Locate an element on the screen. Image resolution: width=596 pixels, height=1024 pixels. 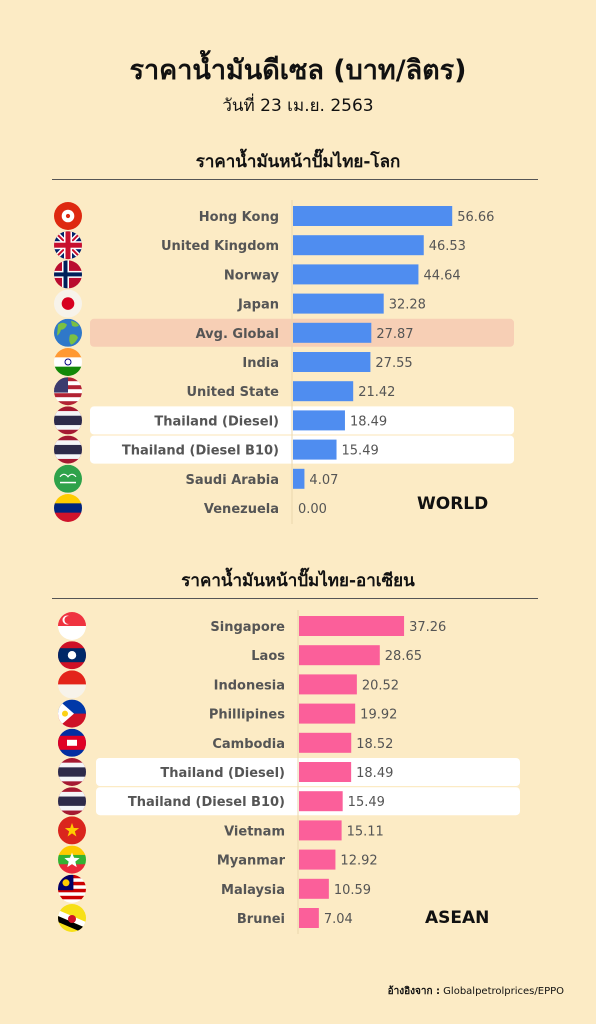
laos-flag-icon is located at coordinates (72, 655).